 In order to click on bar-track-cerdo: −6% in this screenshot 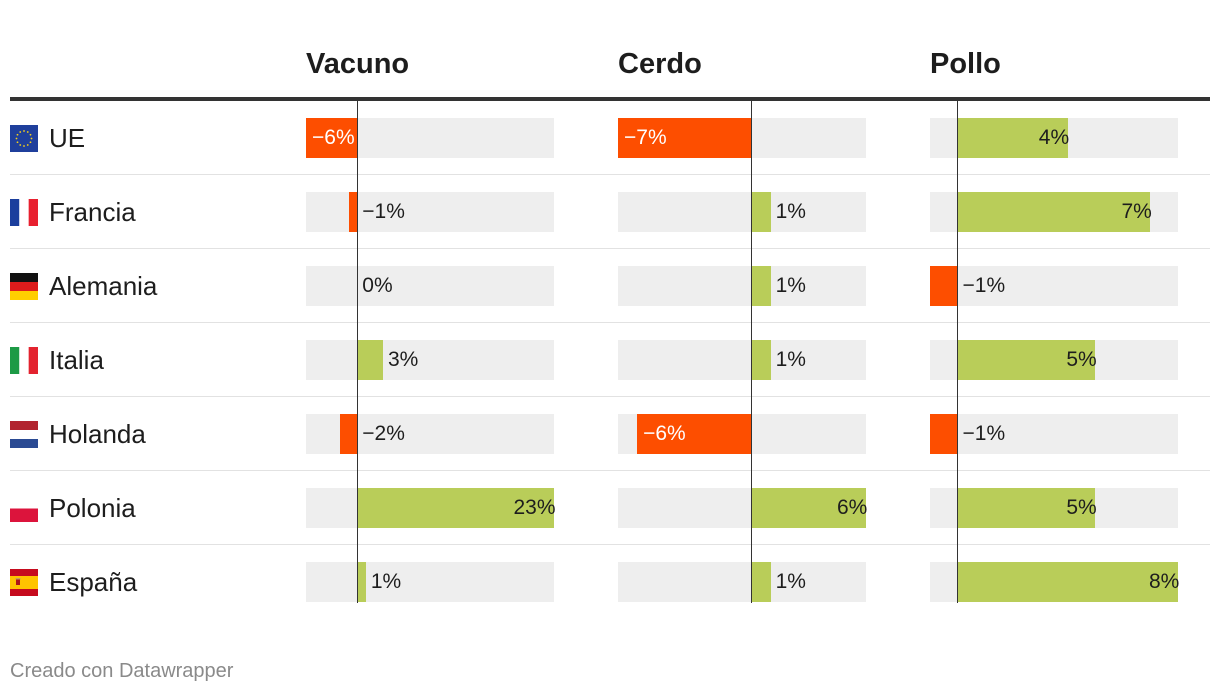, I will do `click(742, 434)`.